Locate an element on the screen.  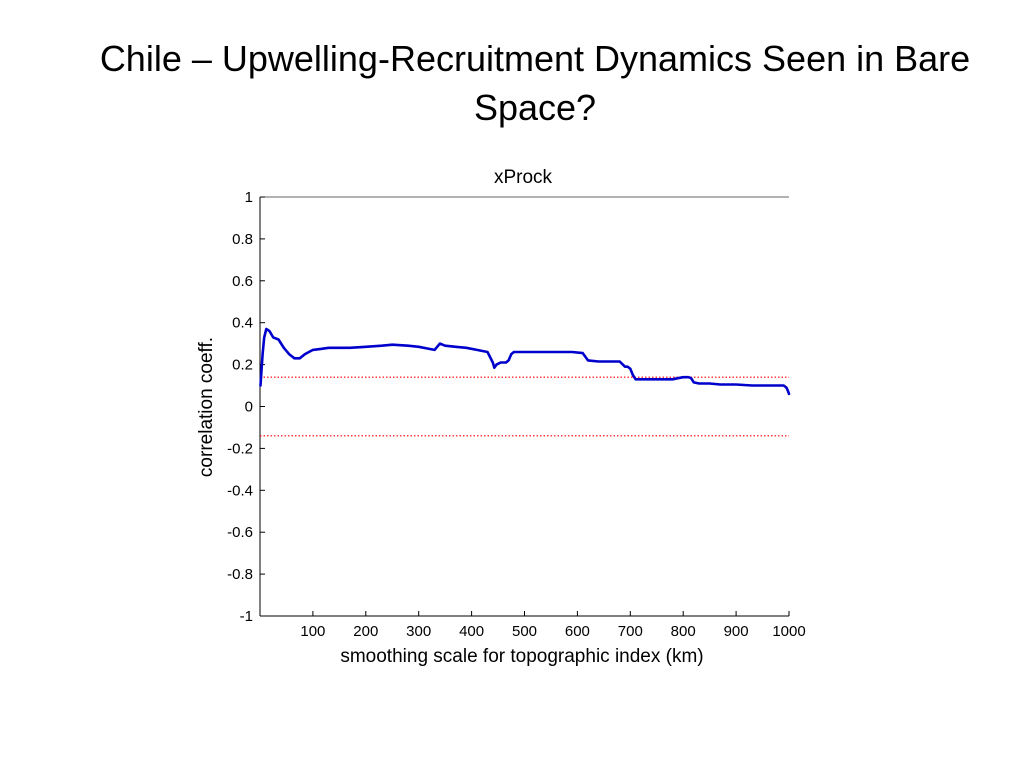
y-tick-label: 0.4 is located at coordinates (242, 323).